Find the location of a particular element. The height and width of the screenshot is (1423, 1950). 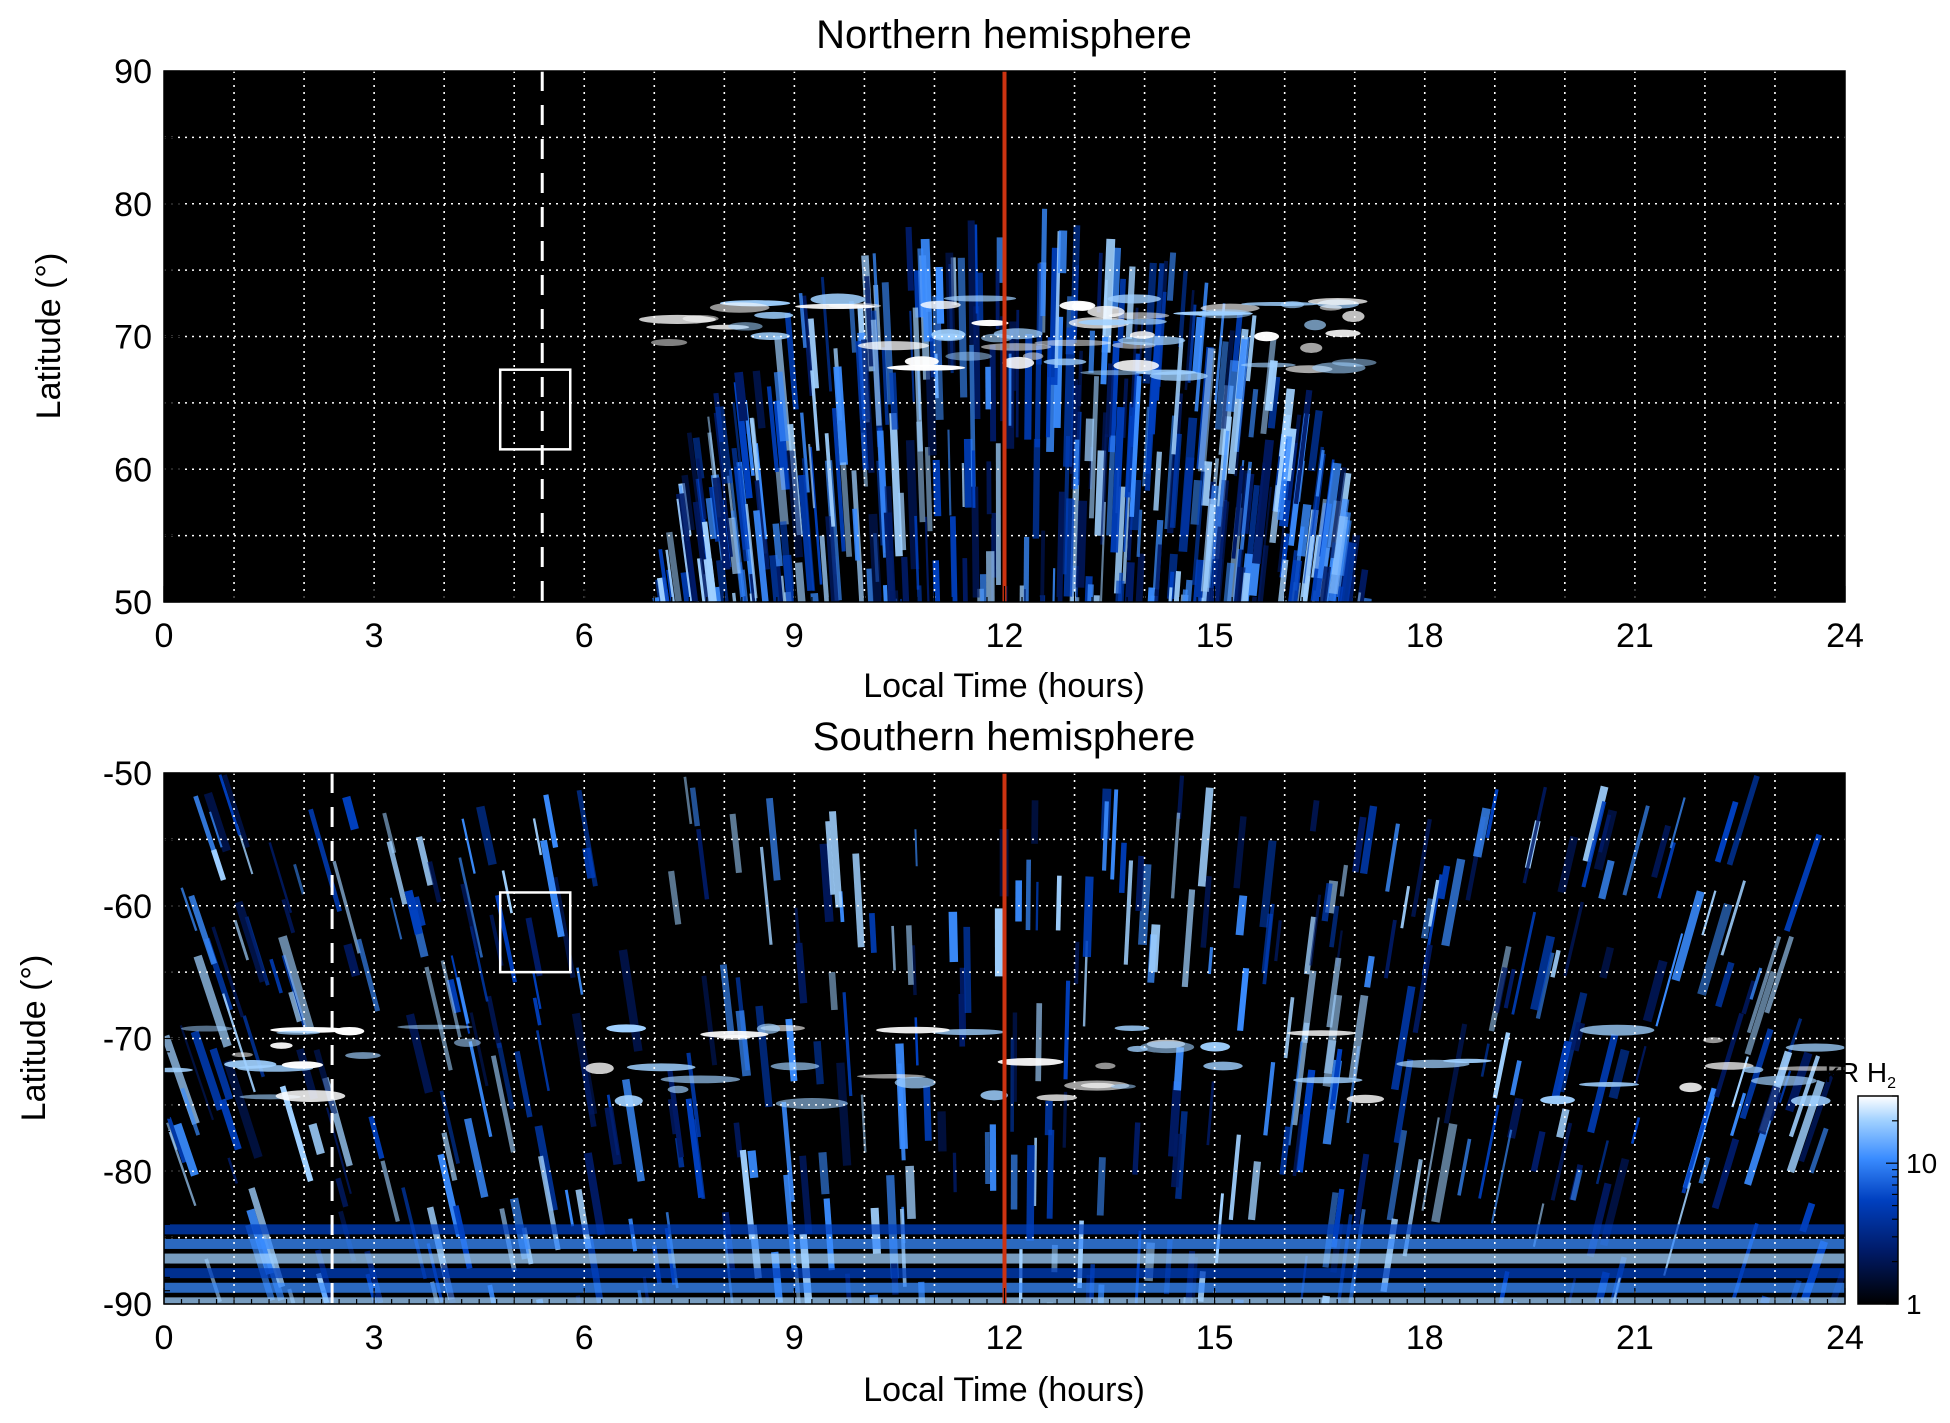

south-y-tick-label: -50 is located at coordinates (127, 774).